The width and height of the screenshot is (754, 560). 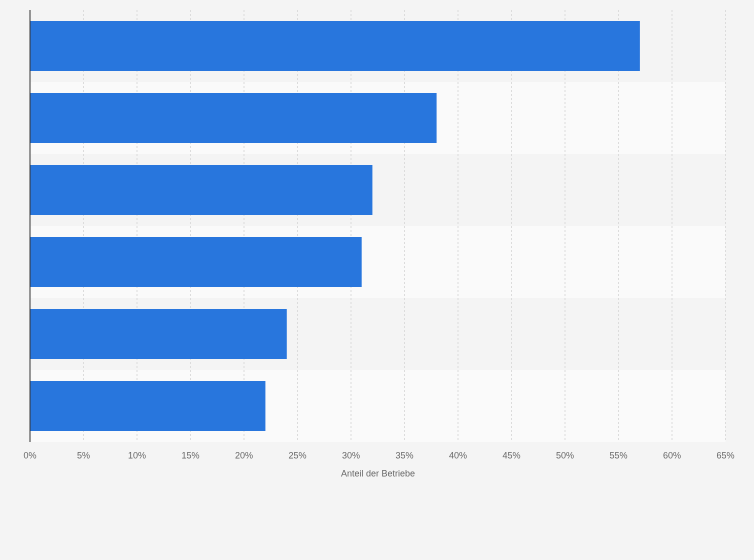 I want to click on x-tick-label: 50%, so click(x=565, y=455).